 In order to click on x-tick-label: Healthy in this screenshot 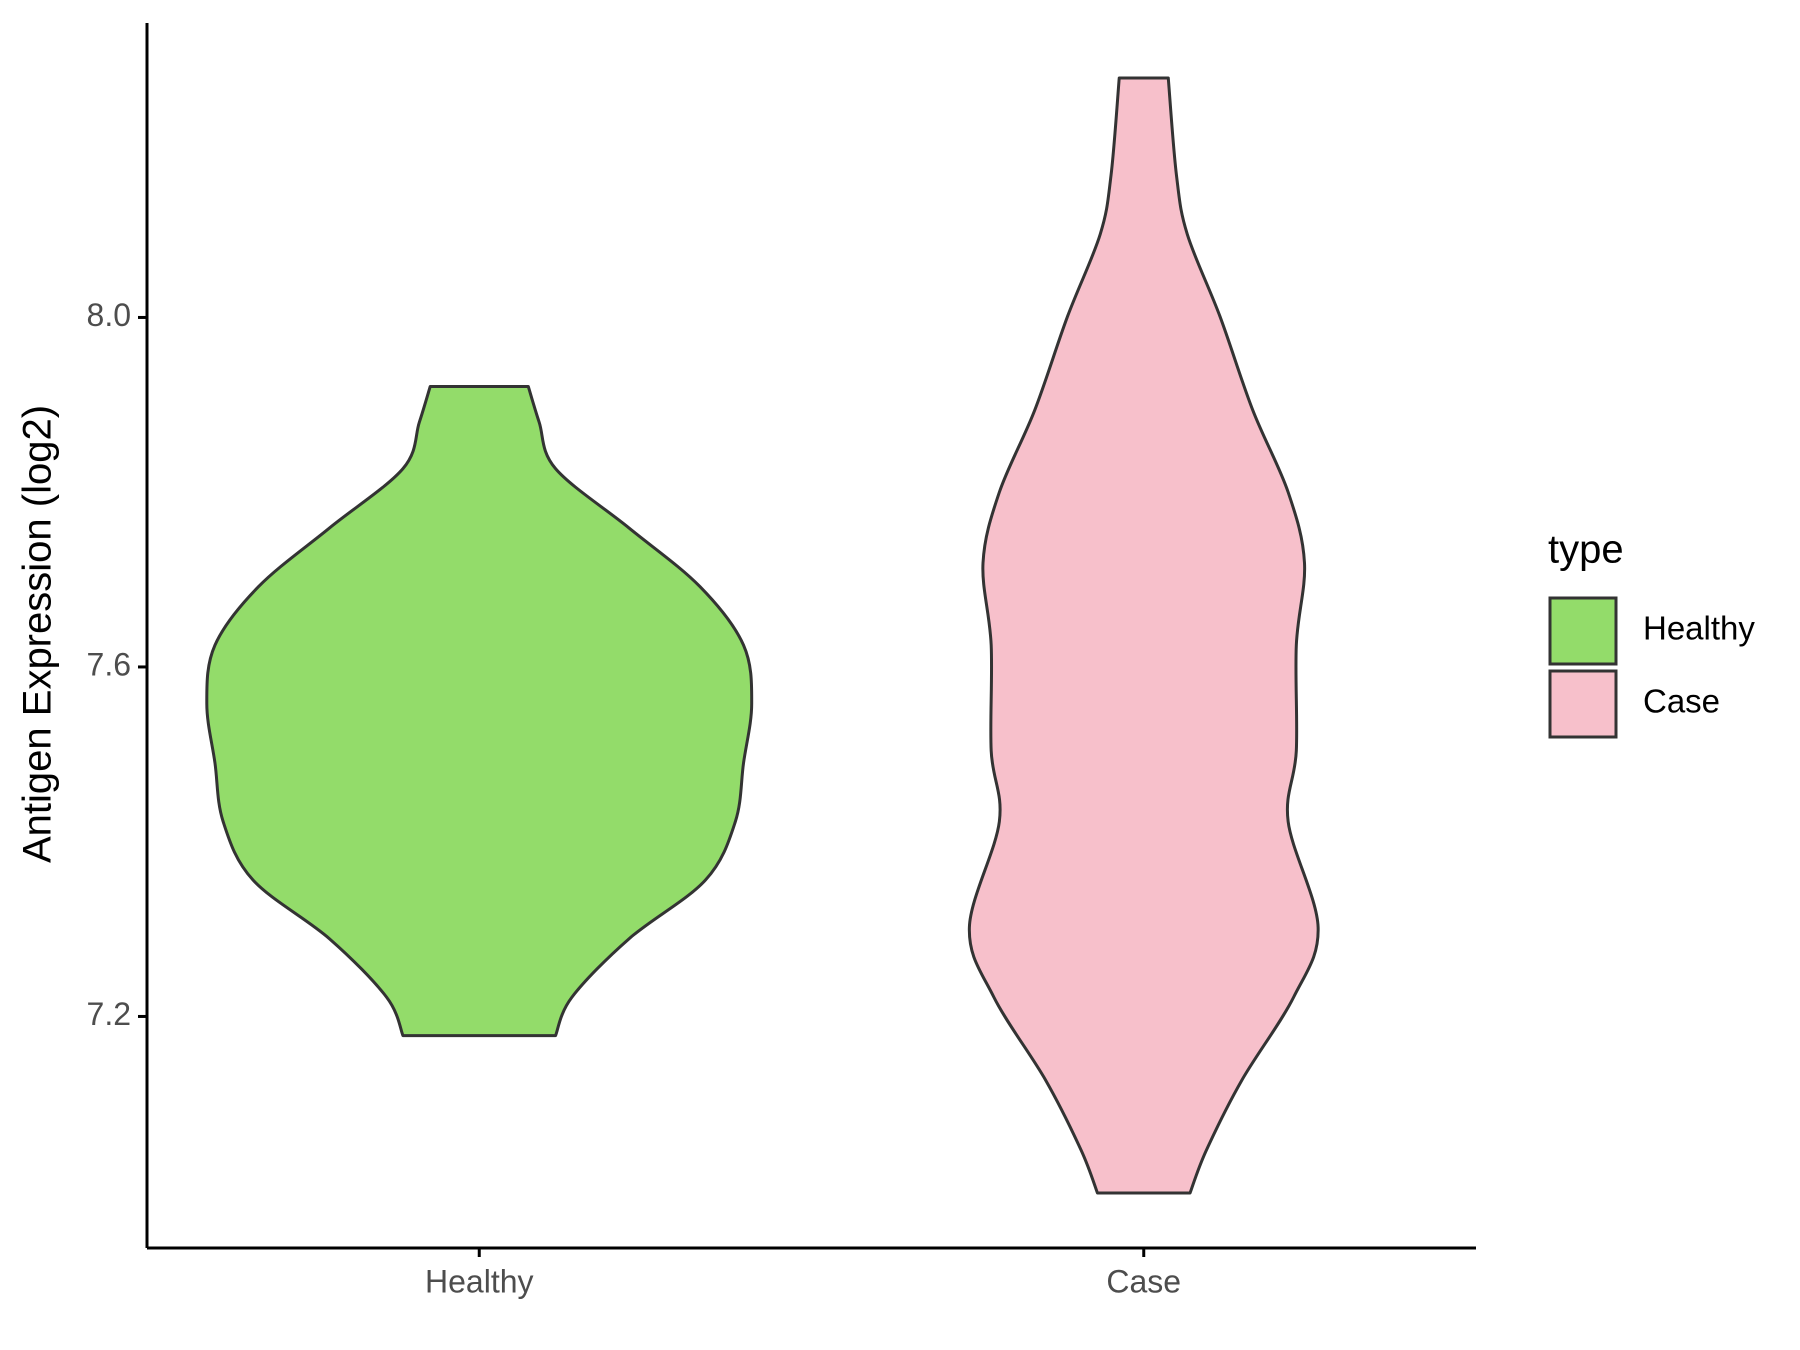, I will do `click(479, 1281)`.